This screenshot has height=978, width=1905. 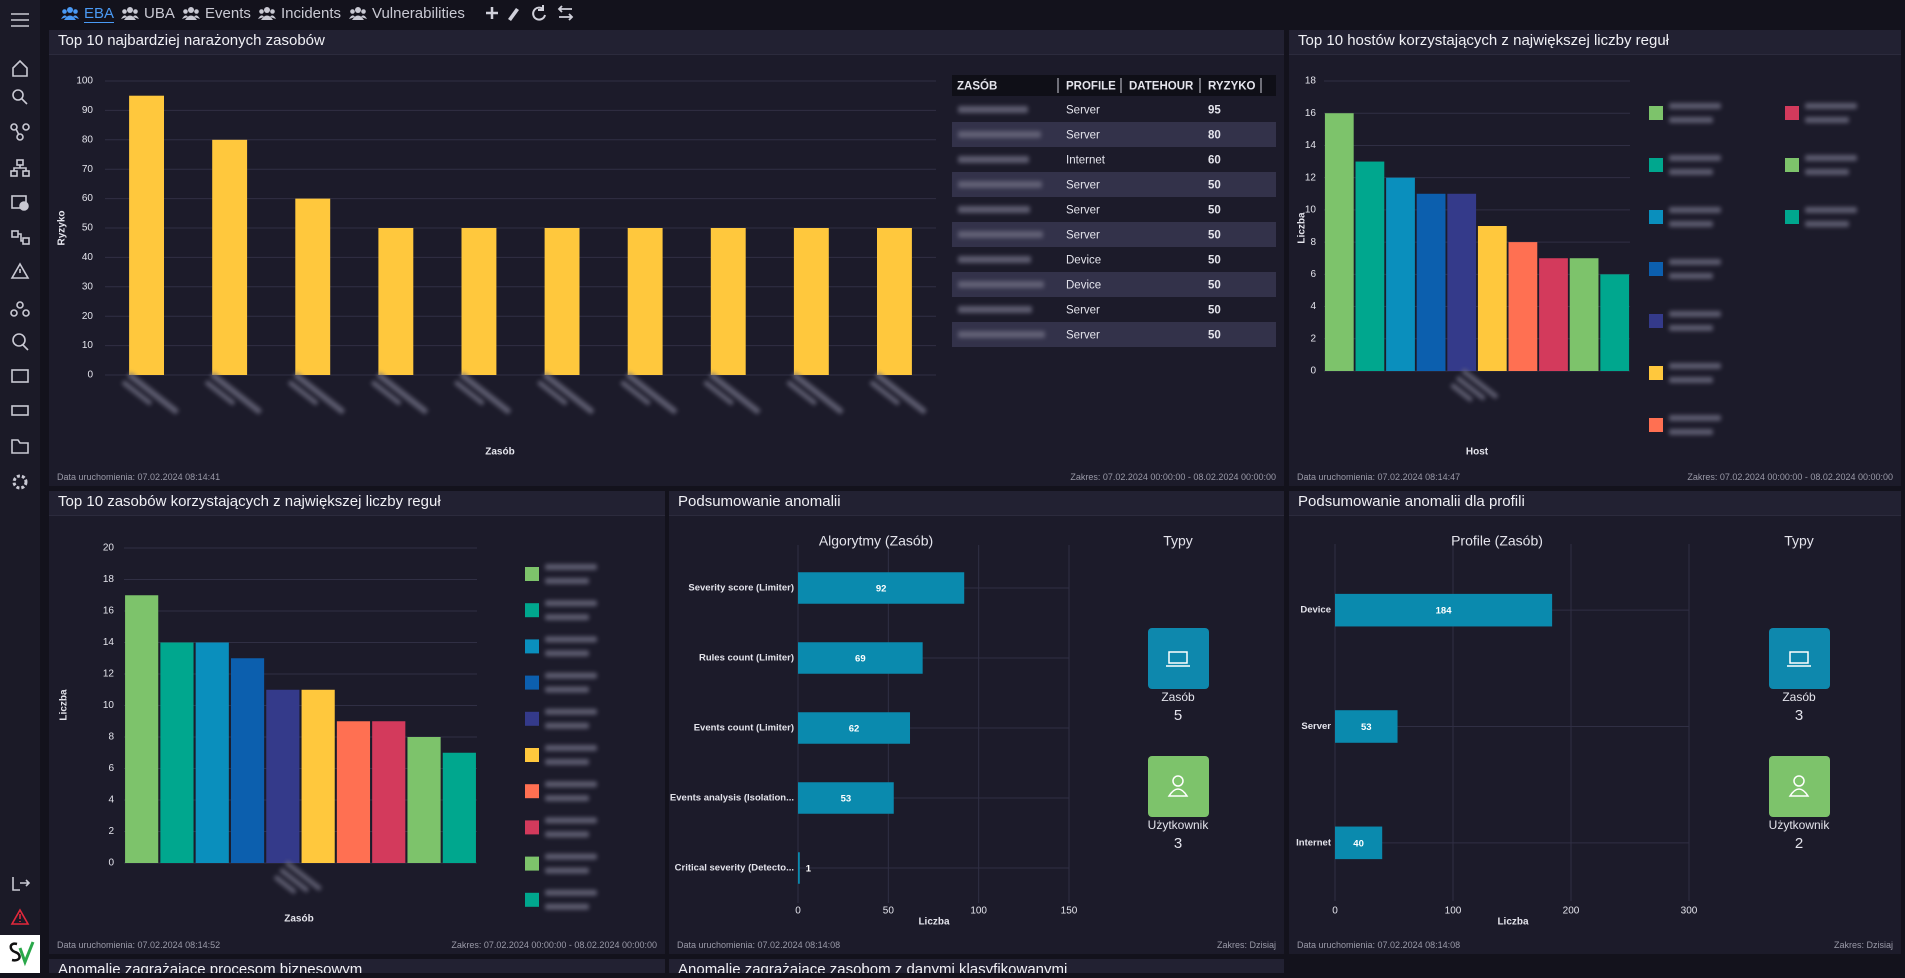 What do you see at coordinates (20, 309) in the screenshot?
I see `bio-icon` at bounding box center [20, 309].